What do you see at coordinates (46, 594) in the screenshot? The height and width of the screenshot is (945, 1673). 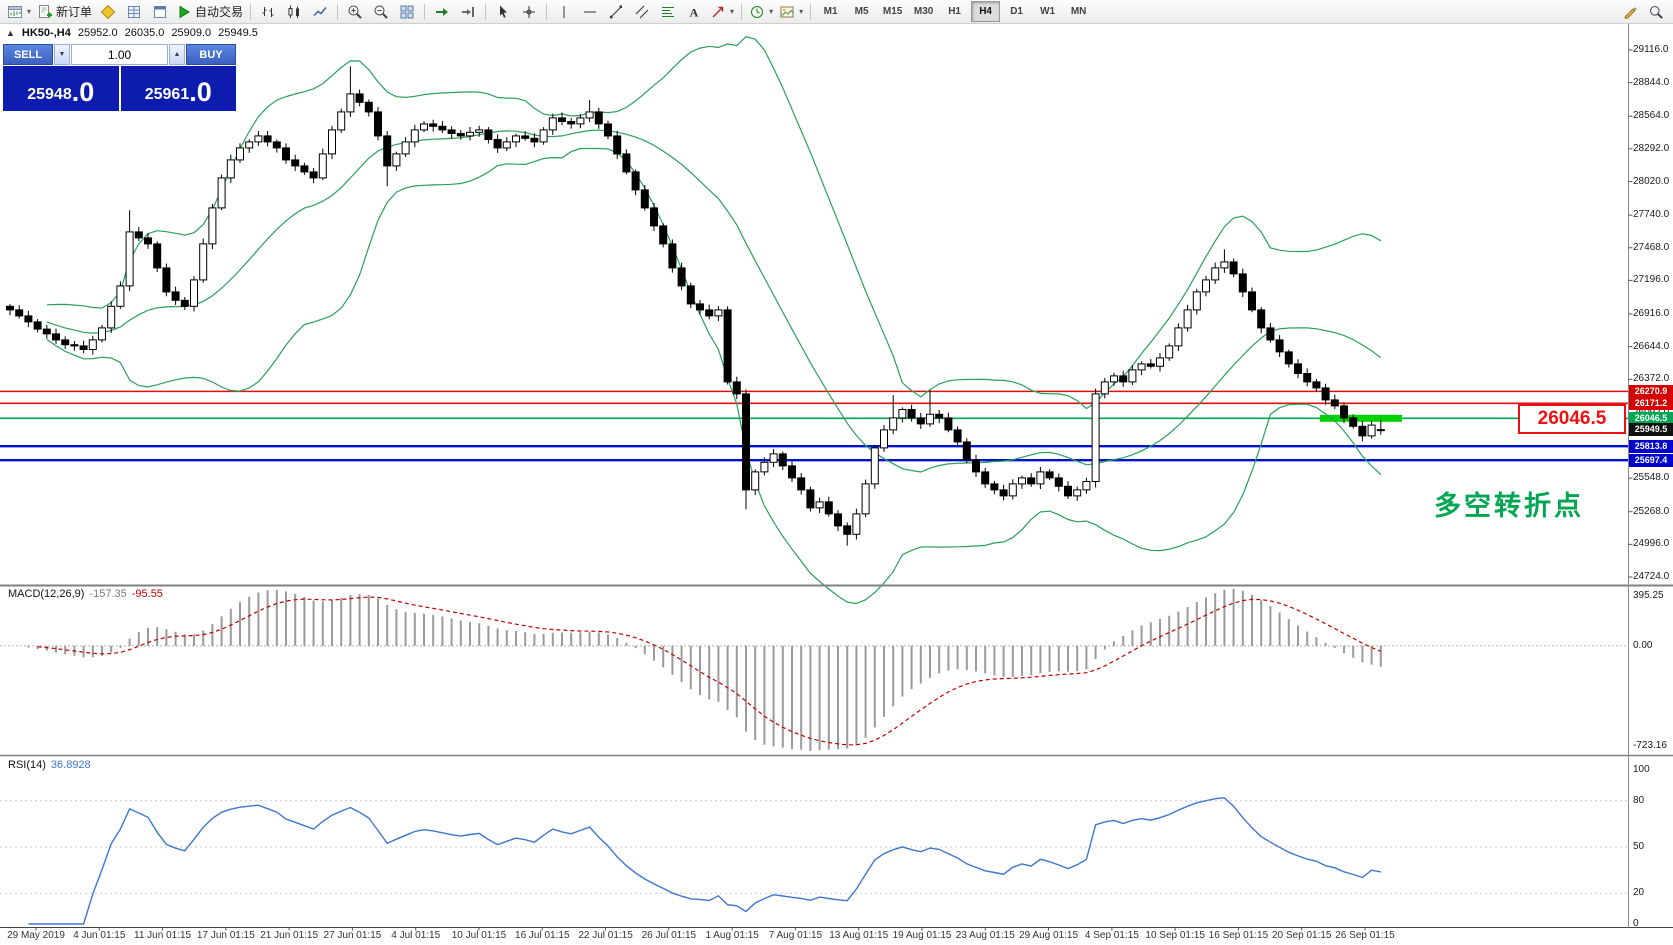 I see `macd-name: MACD(12,26,9)` at bounding box center [46, 594].